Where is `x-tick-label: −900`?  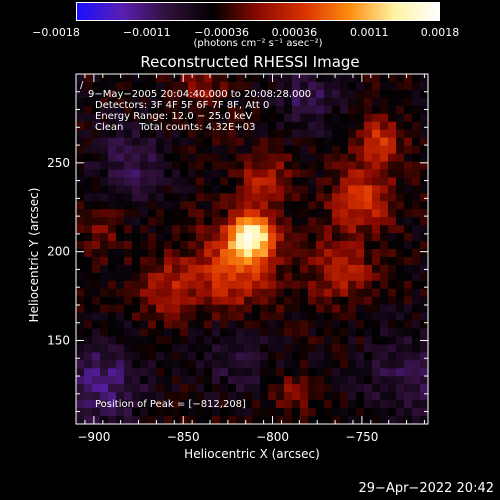
x-tick-label: −900 is located at coordinates (93, 437).